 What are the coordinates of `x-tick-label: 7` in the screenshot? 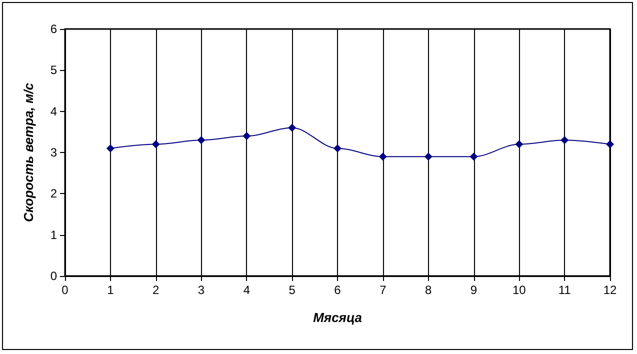 It's located at (383, 290).